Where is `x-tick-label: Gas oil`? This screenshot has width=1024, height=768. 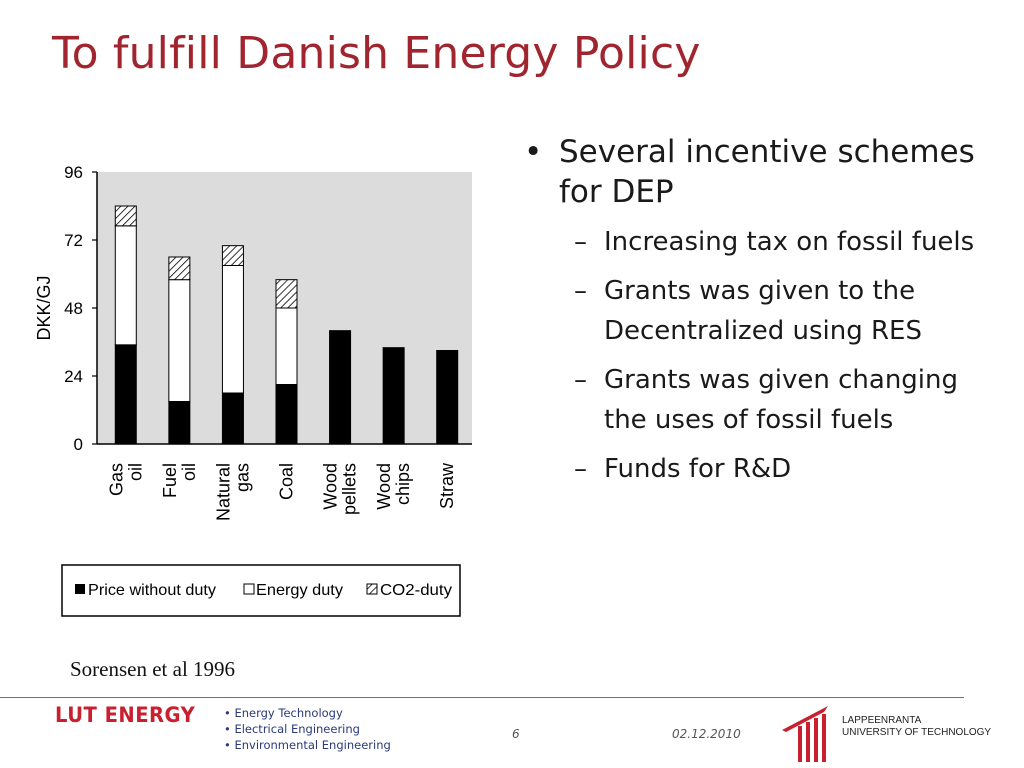 x-tick-label: Gas oil is located at coordinates (125, 479).